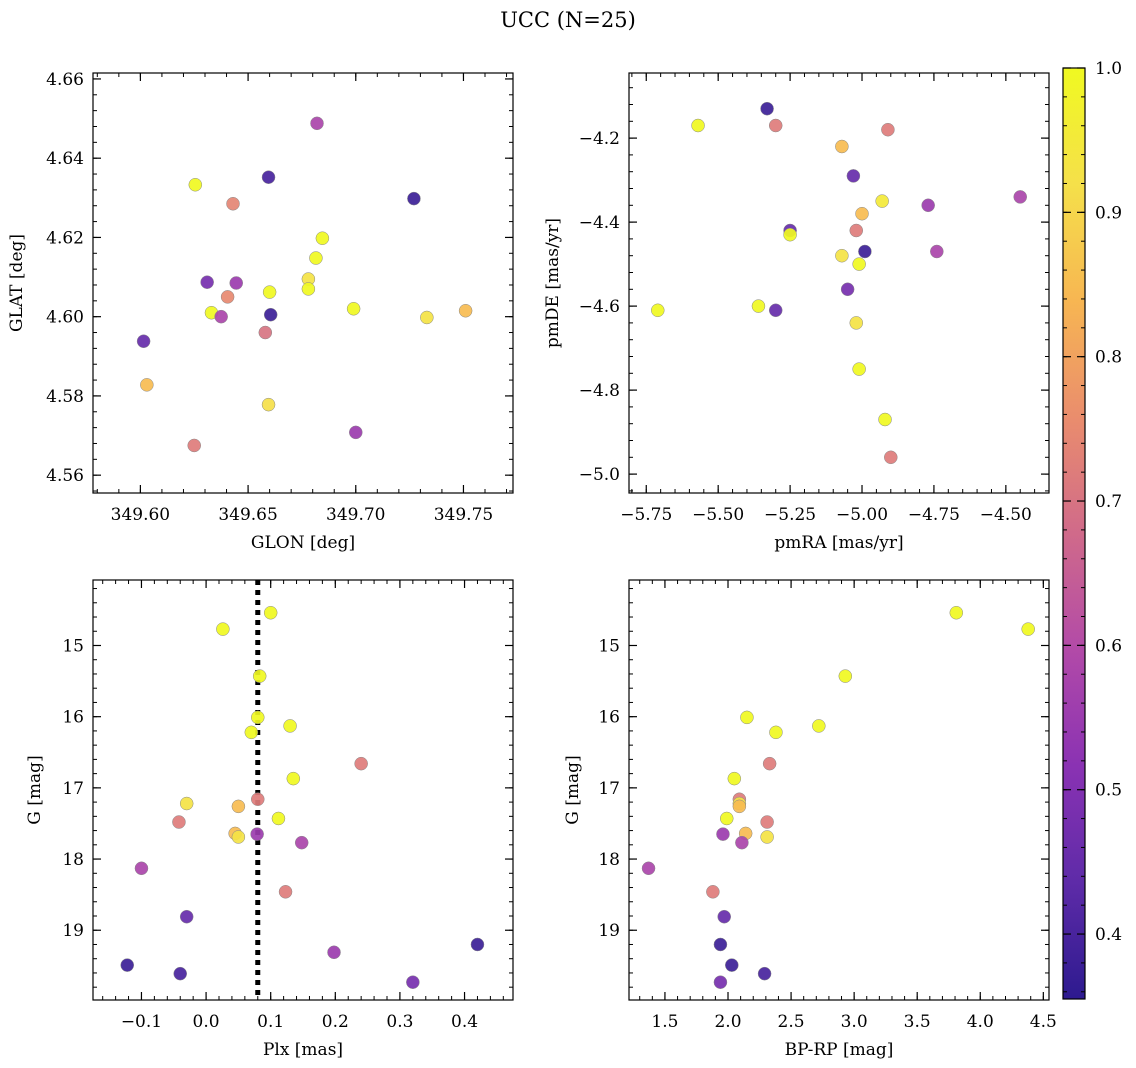  I want to click on y-axis-label: G [mag], so click(573, 789).